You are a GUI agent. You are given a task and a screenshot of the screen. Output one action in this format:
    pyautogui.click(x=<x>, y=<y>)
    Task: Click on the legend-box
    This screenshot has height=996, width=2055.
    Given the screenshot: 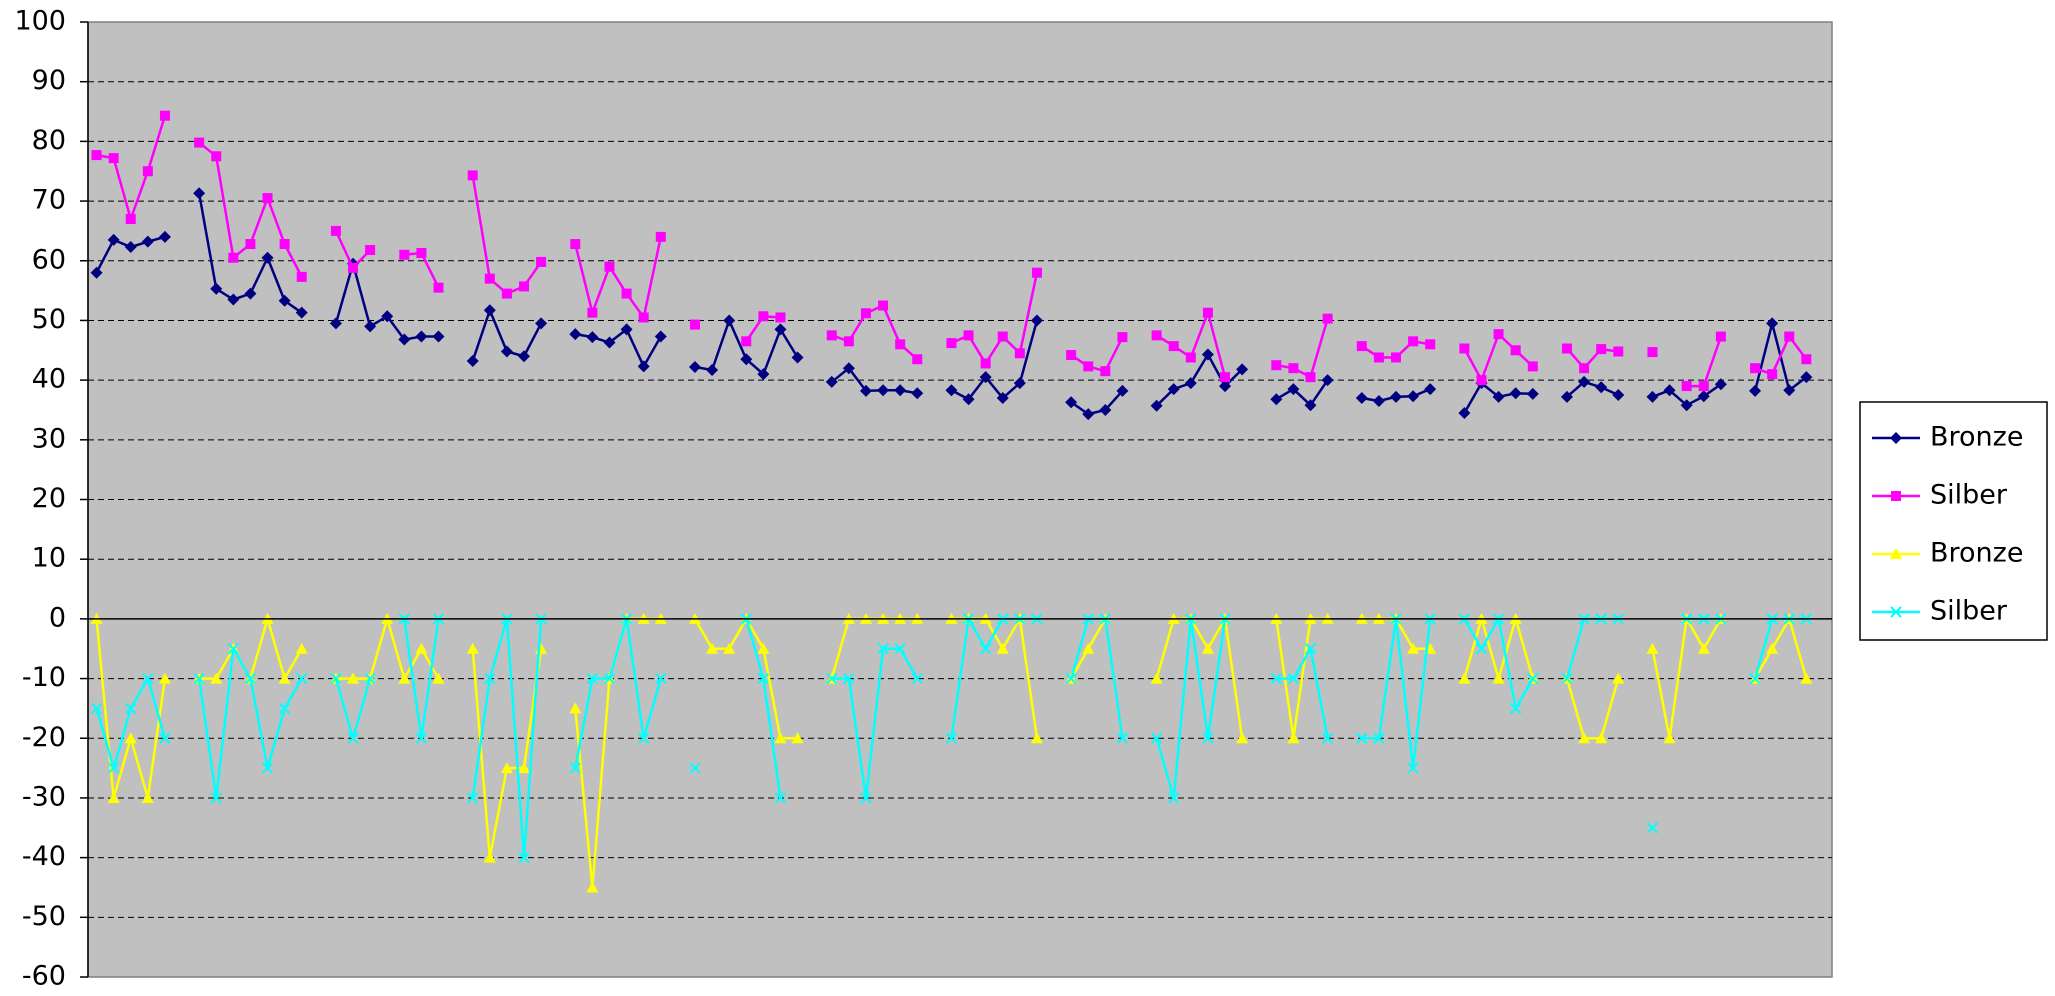 What is the action you would take?
    pyautogui.click(x=1953, y=521)
    